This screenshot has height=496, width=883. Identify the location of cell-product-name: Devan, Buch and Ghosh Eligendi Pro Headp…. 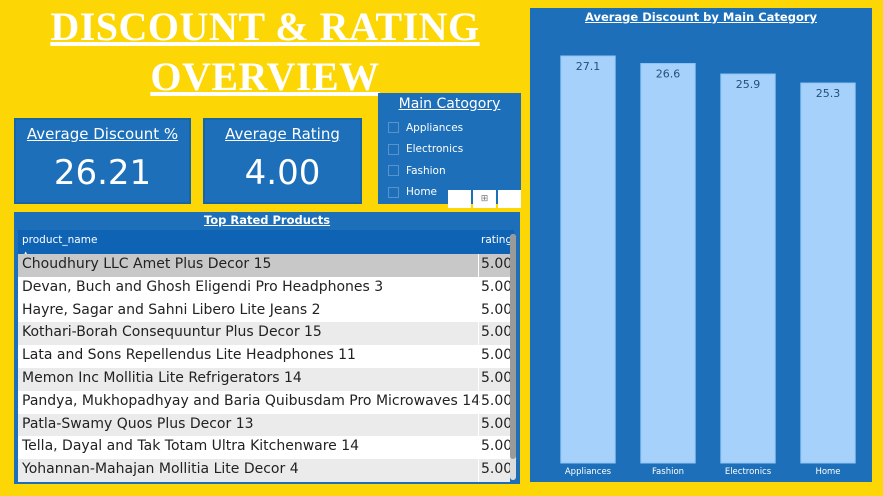
(203, 286).